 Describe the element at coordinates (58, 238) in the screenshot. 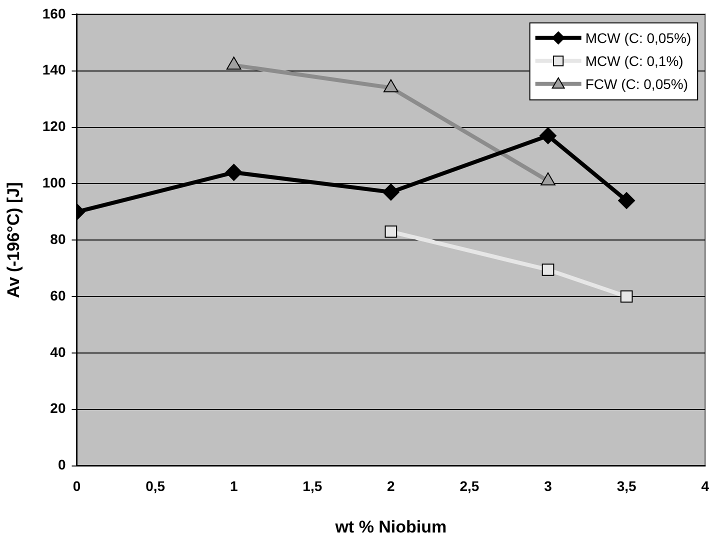

I see `y-tick-label: 80` at that location.